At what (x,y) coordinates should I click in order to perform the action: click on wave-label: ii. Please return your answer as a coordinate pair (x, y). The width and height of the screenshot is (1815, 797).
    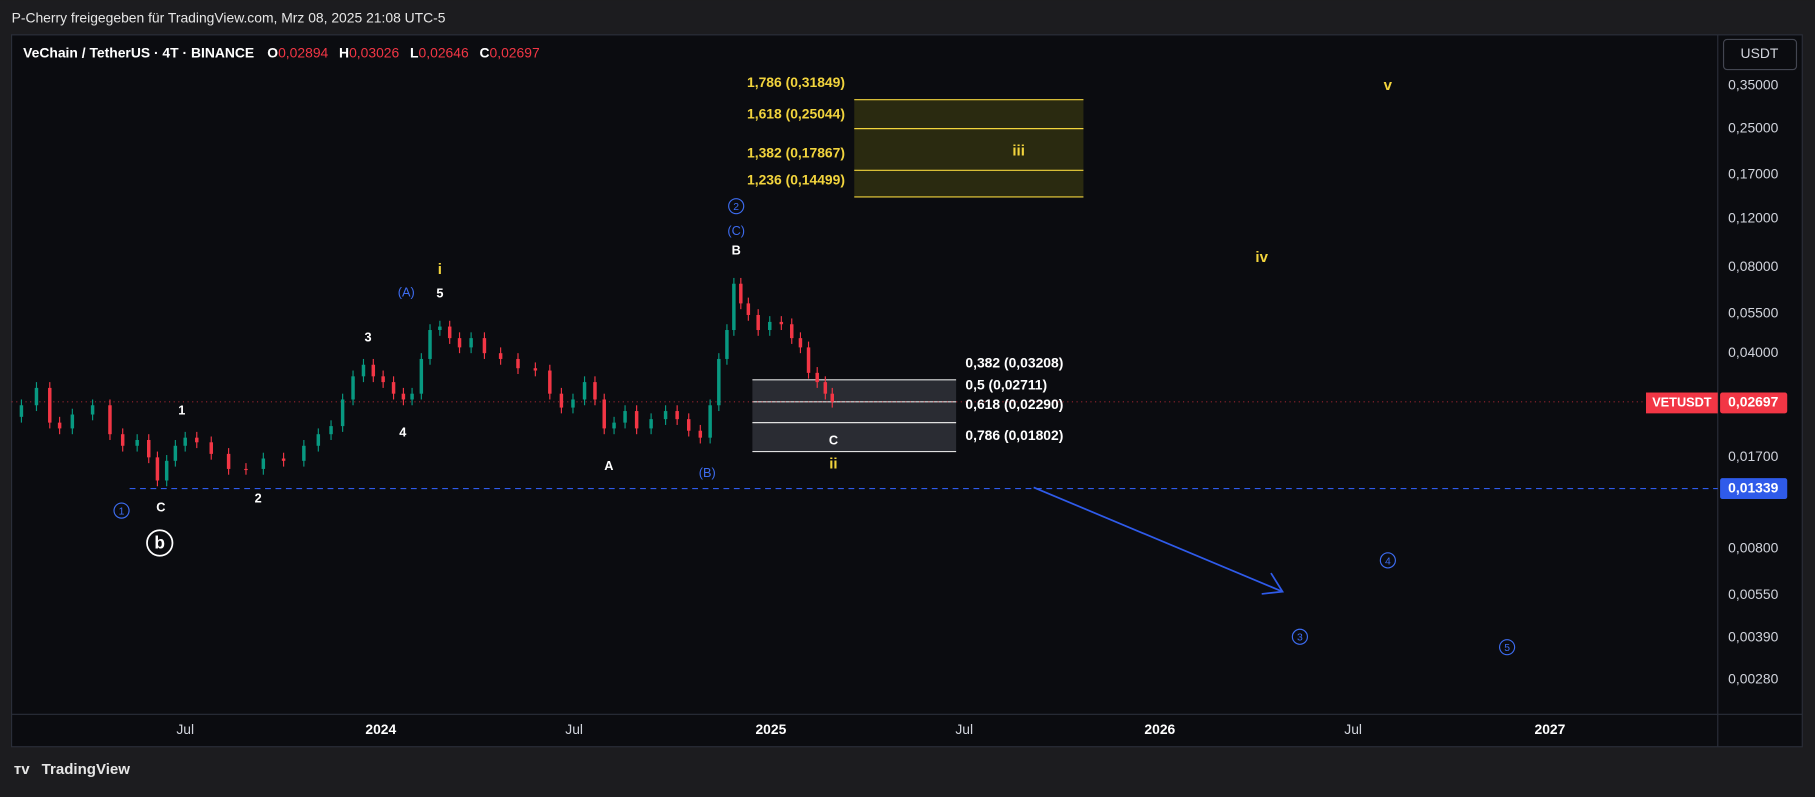
    Looking at the image, I should click on (833, 463).